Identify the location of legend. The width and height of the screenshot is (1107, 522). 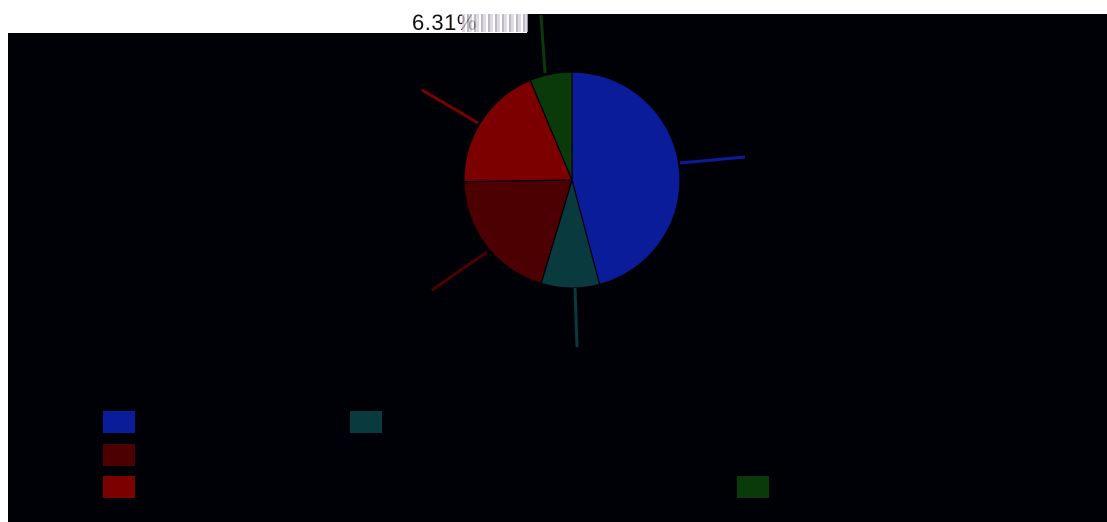
(436, 454).